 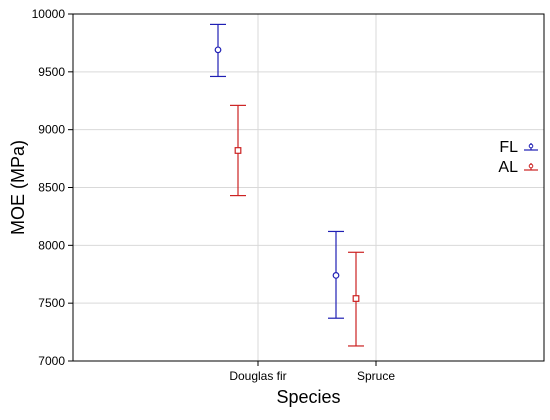 I want to click on x-axis-title: Species, so click(x=308, y=397).